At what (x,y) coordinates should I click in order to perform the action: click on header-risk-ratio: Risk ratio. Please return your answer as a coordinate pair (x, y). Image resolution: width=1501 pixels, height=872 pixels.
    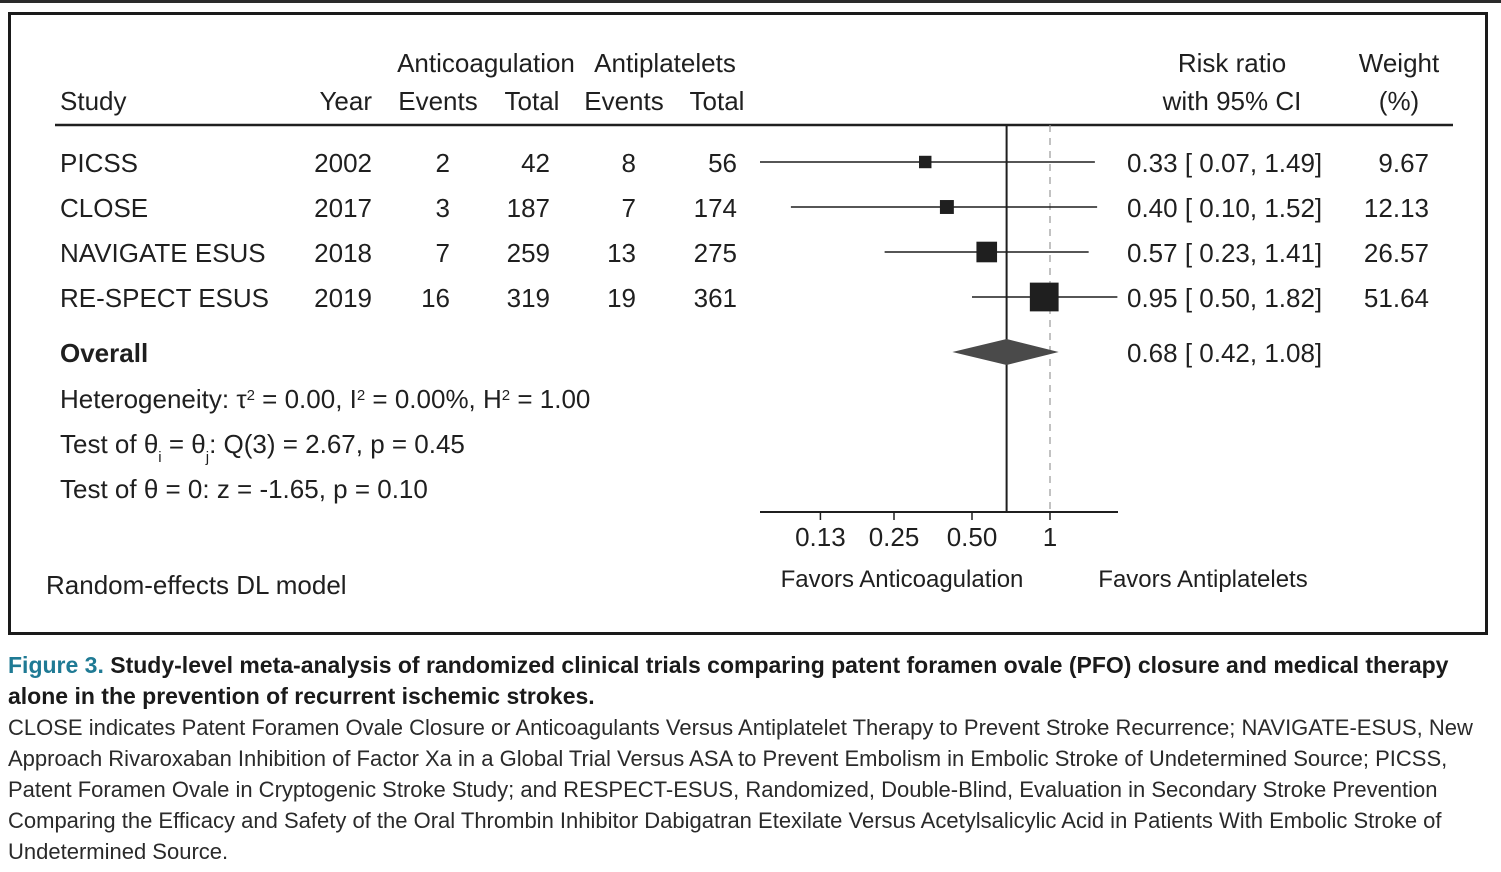
    Looking at the image, I should click on (1232, 63).